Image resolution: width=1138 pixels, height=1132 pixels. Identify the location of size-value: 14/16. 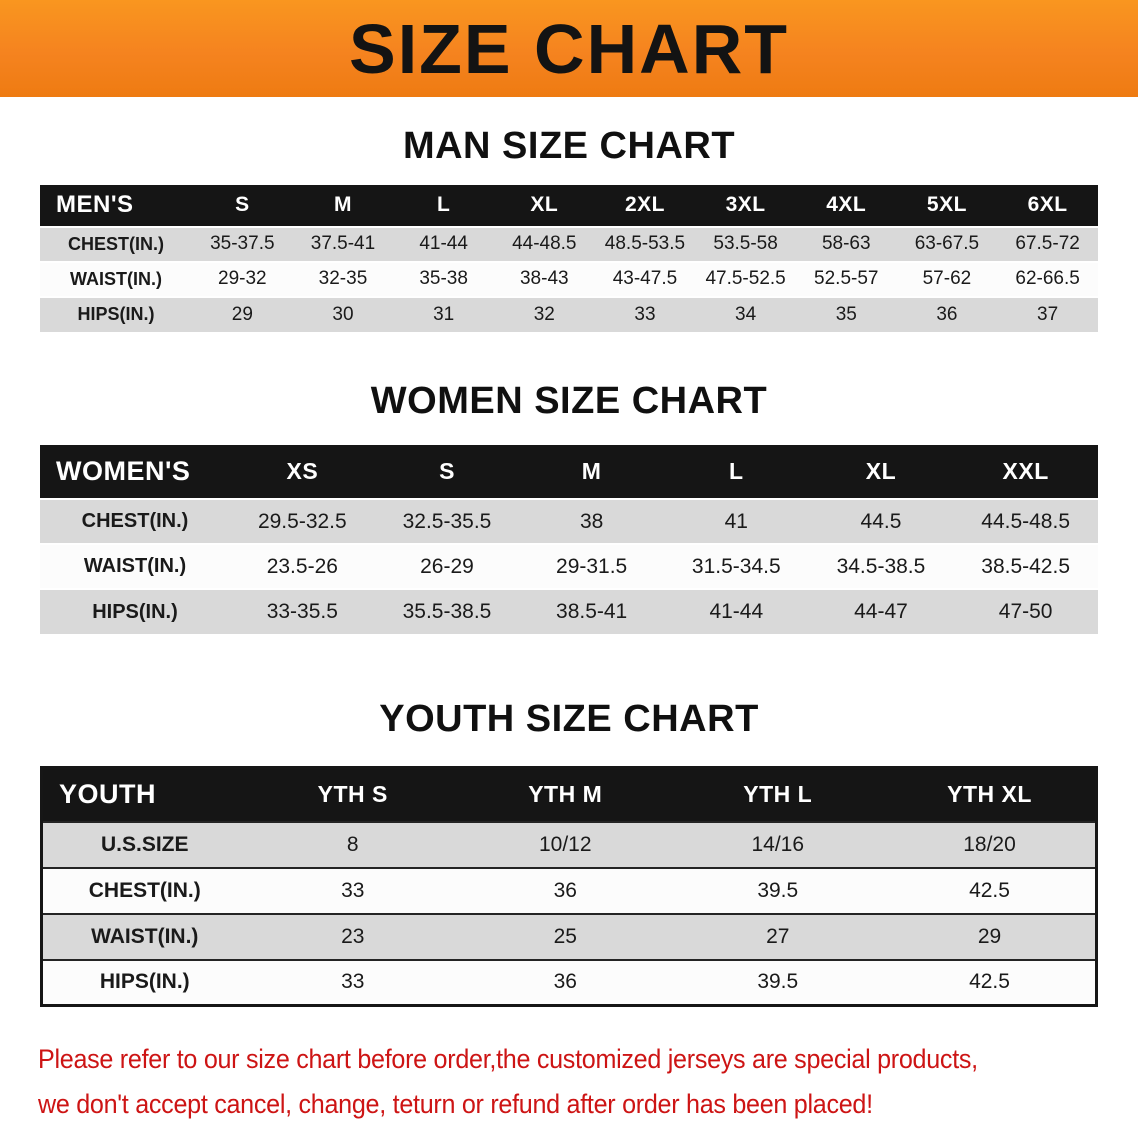
(778, 844).